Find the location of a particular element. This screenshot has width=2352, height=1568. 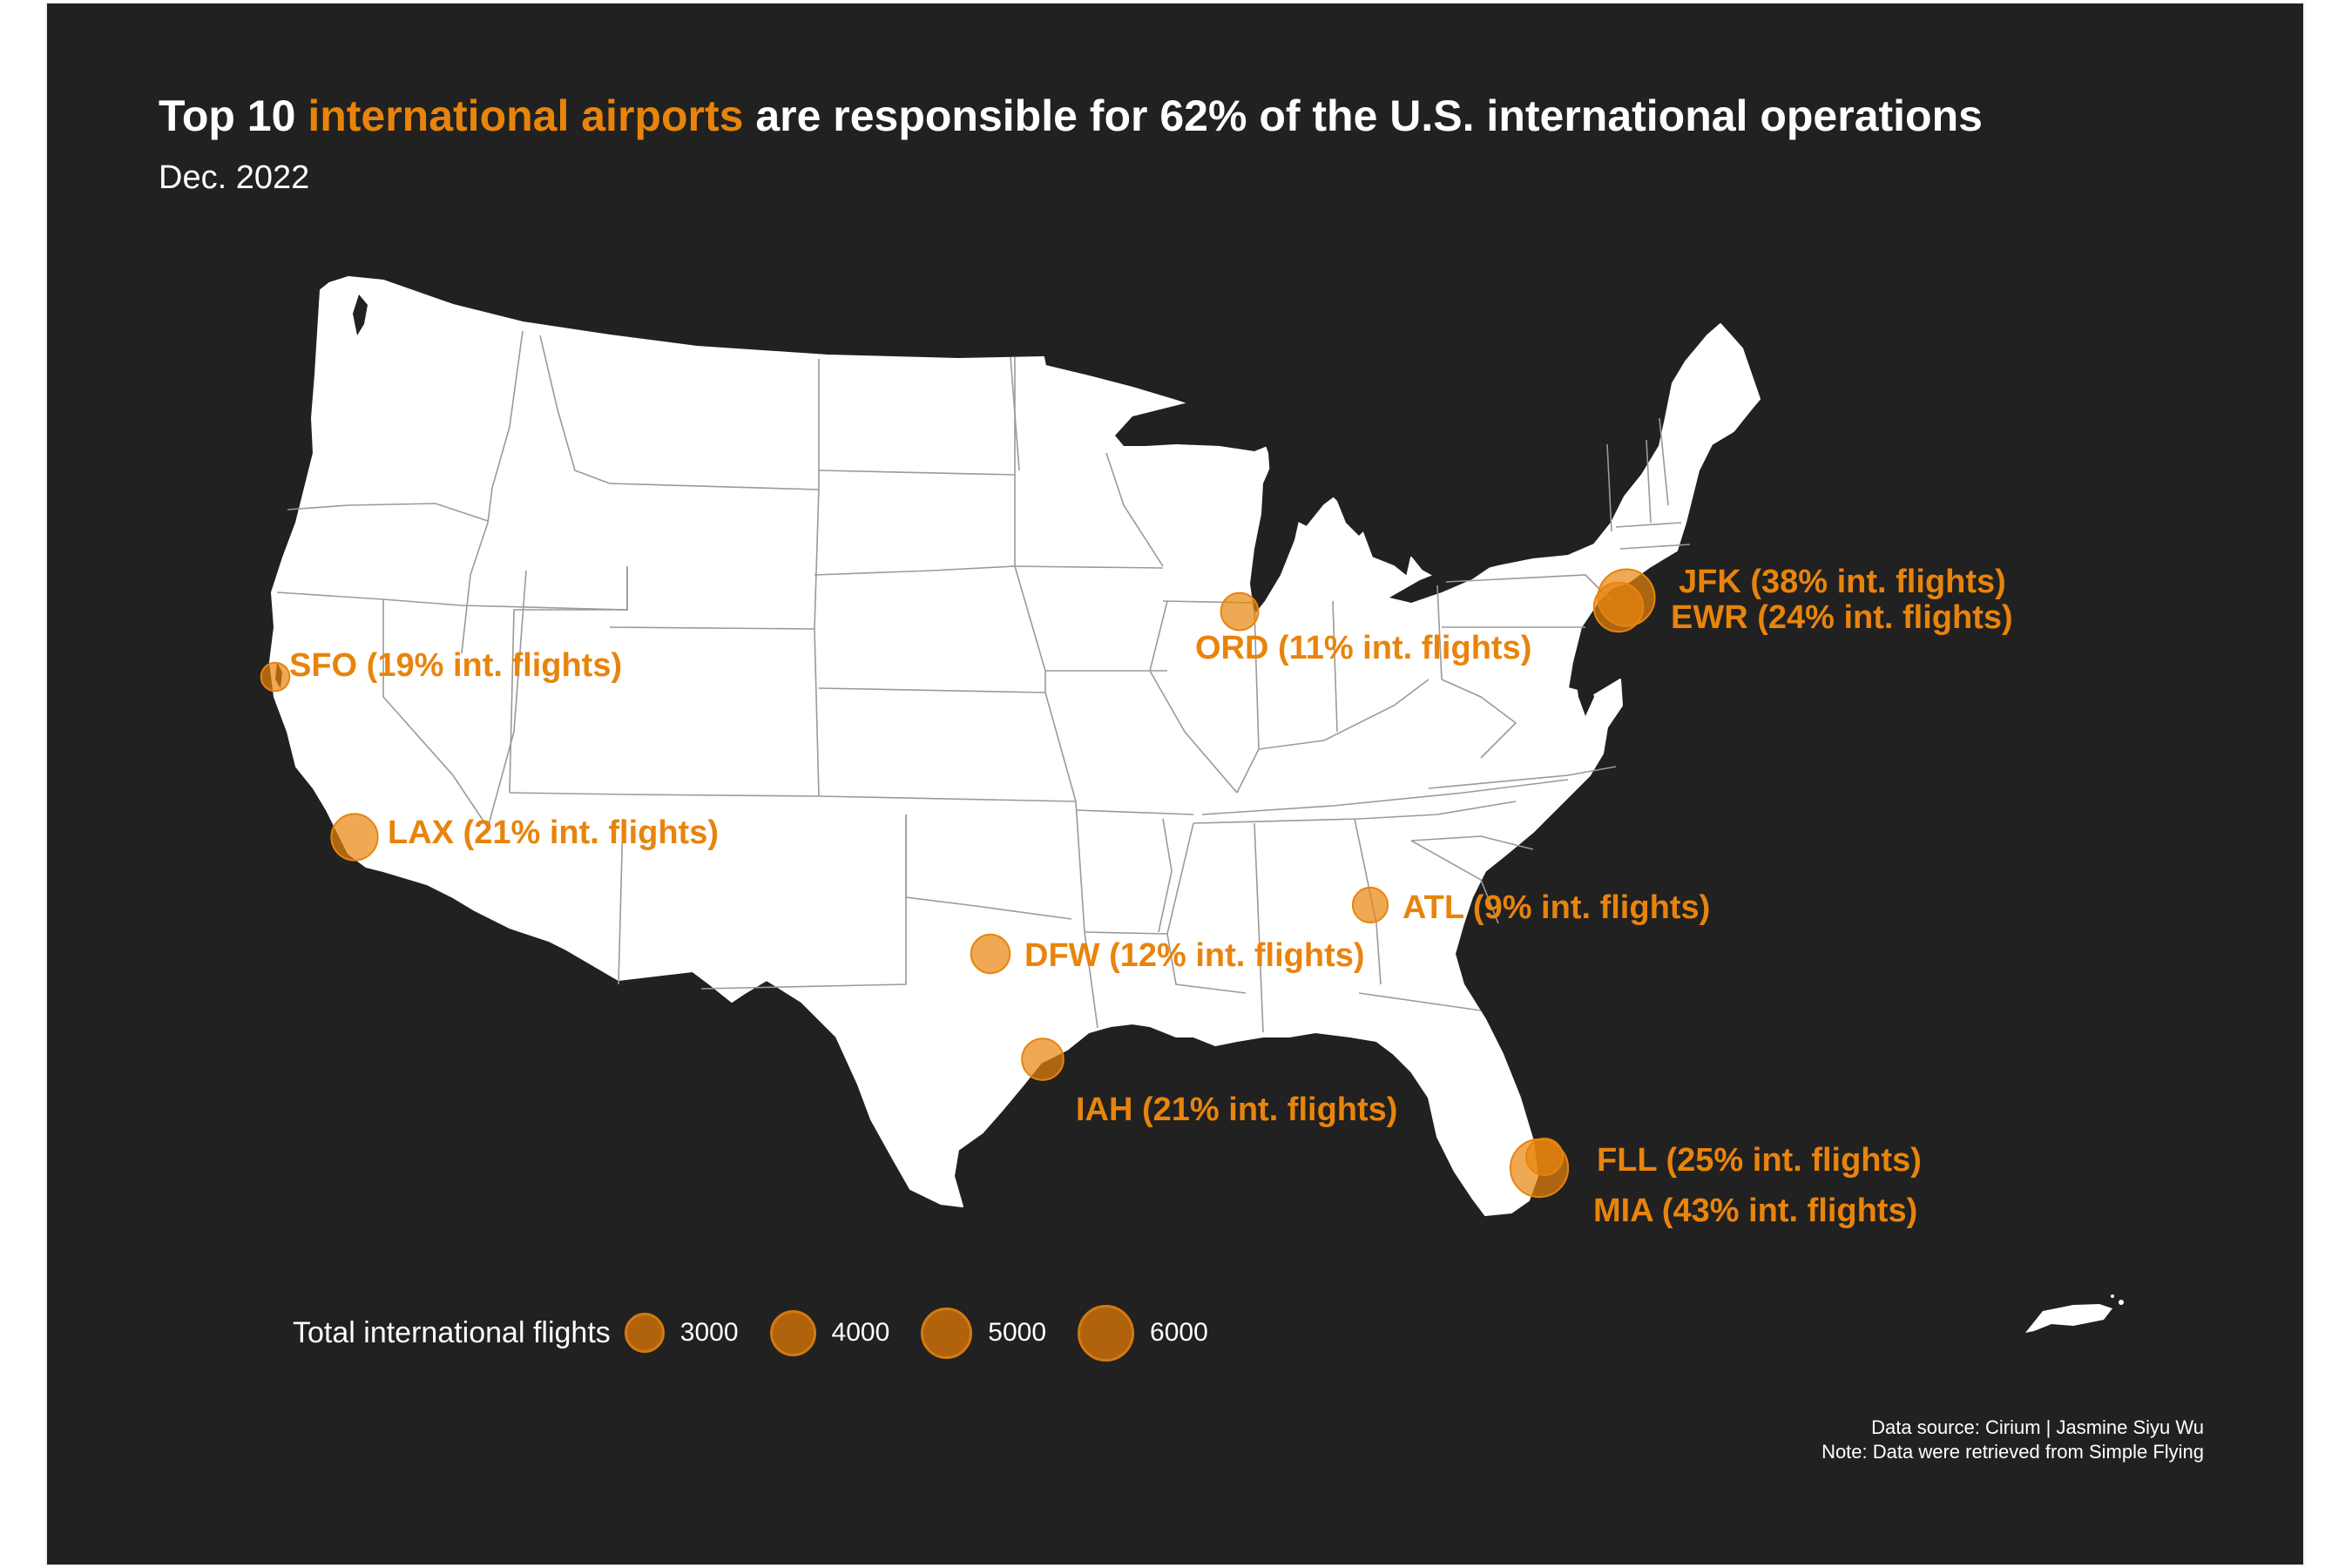

border-mo-west is located at coordinates (1060, 747).